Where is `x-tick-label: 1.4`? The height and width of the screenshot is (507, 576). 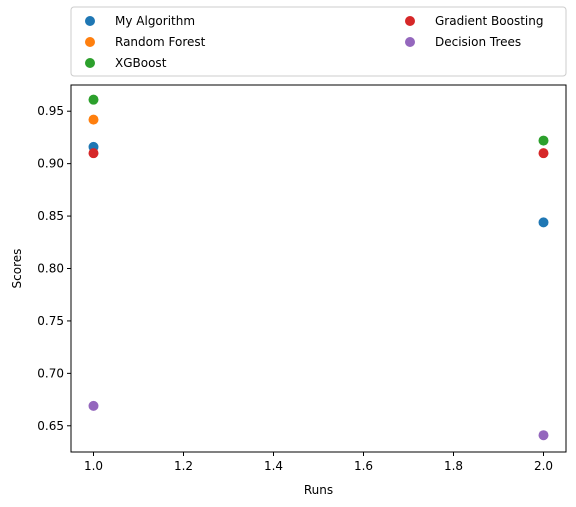
x-tick-label: 1.4 is located at coordinates (273, 466).